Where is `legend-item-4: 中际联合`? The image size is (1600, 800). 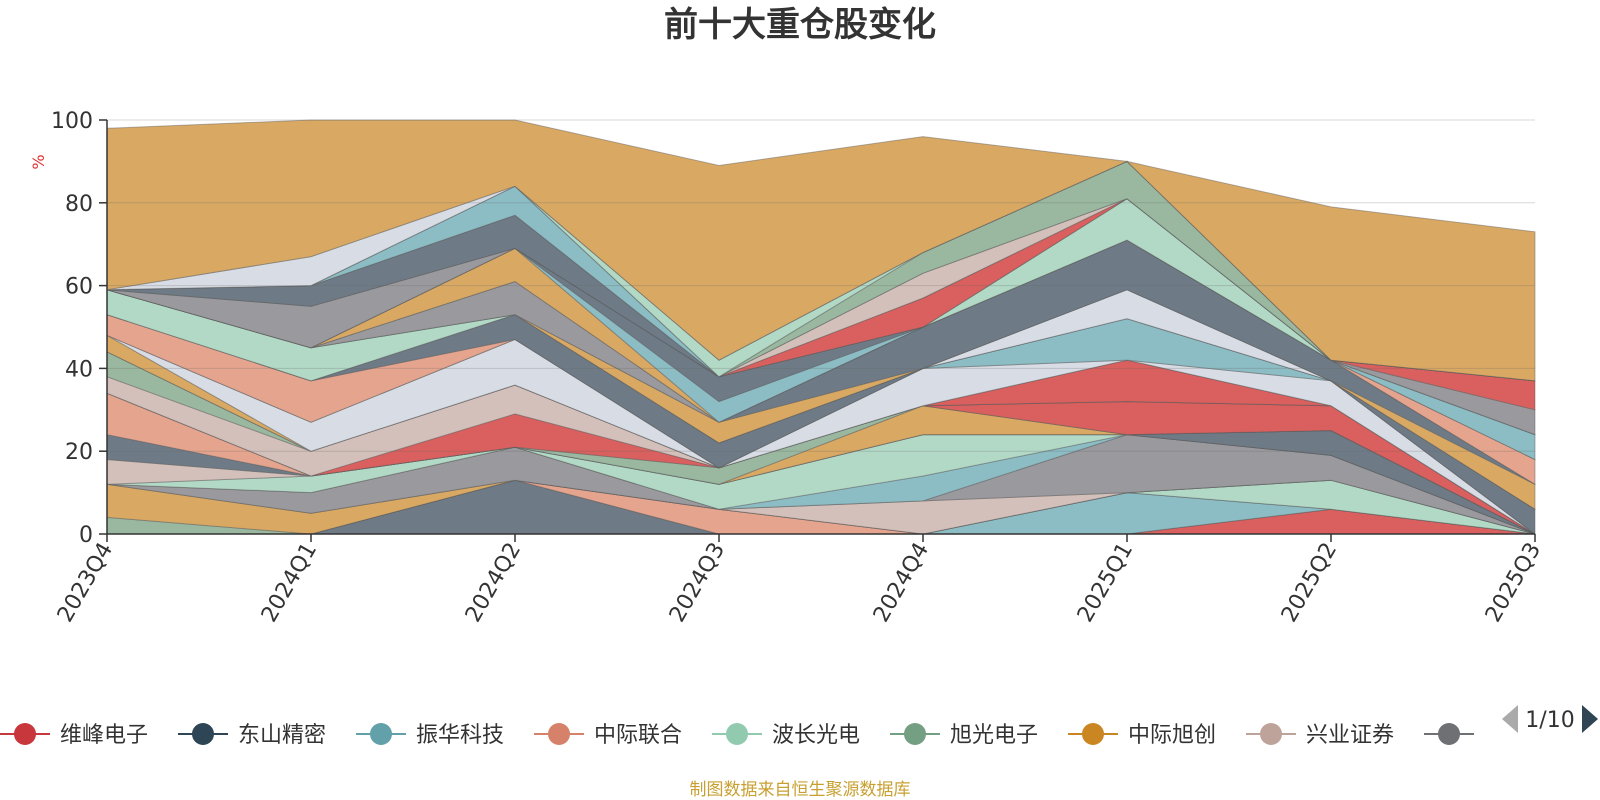 legend-item-4: 中际联合 is located at coordinates (608, 735).